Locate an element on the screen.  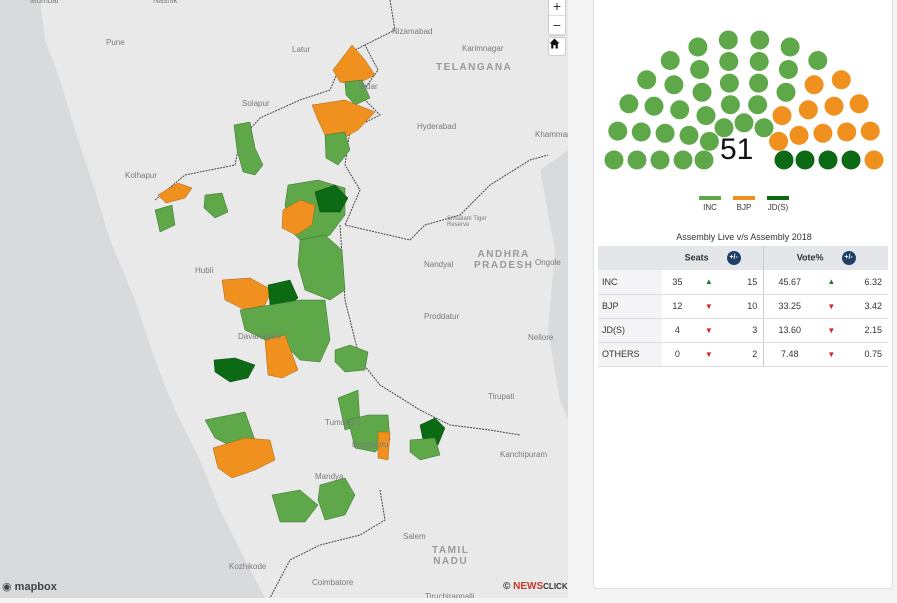
vote-diff-toggle-icon: +/- is located at coordinates (848, 258).